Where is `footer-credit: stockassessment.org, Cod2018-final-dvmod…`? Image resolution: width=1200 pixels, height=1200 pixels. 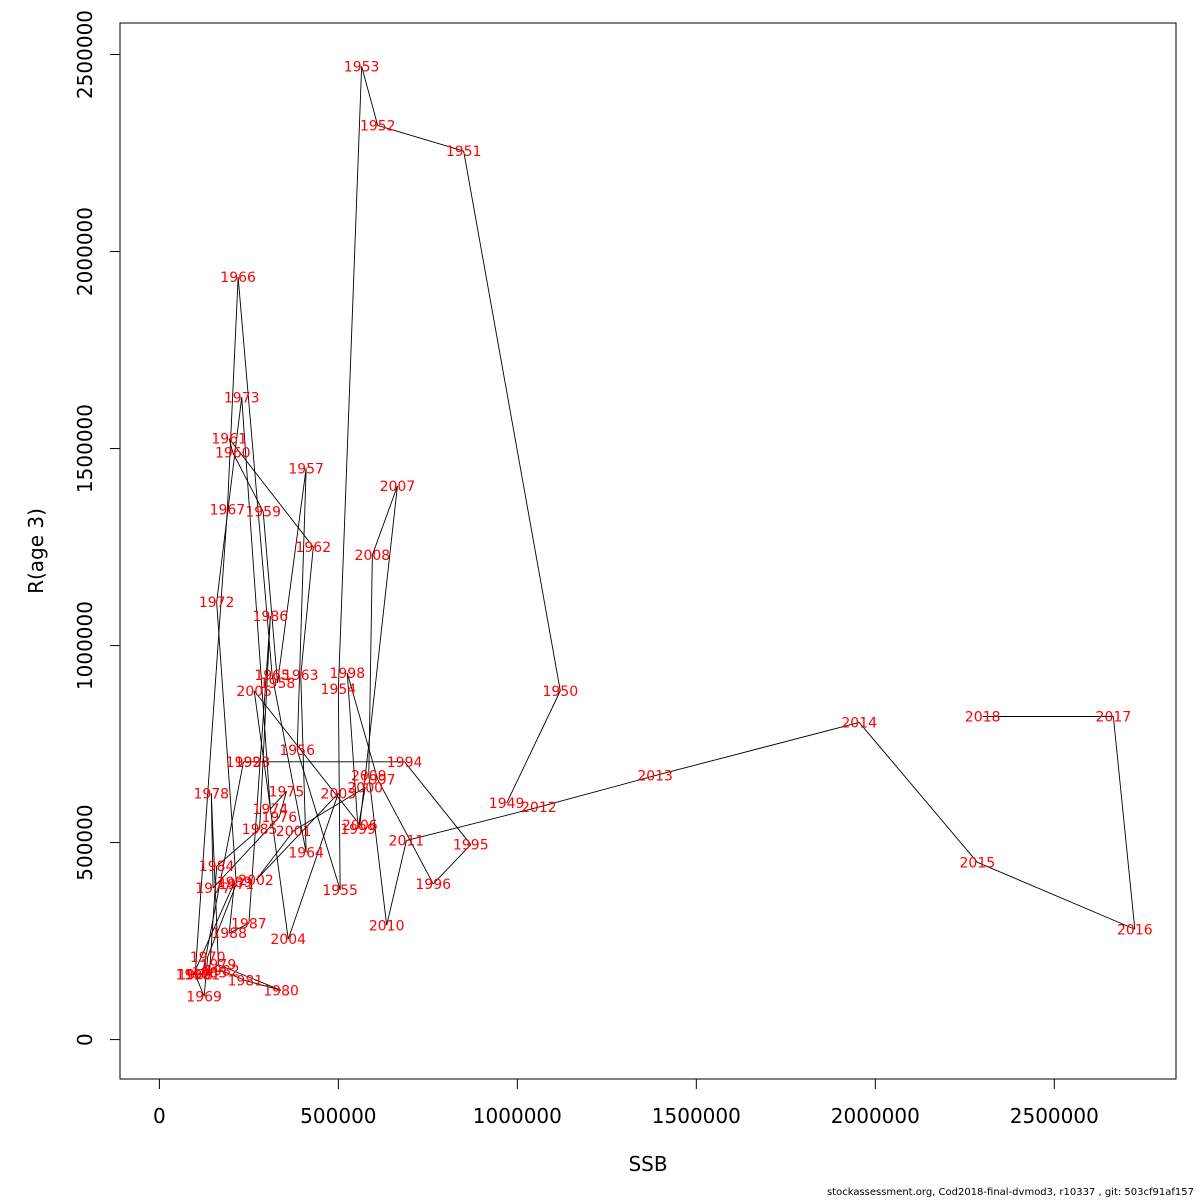 footer-credit: stockassessment.org, Cod2018-final-dvmod… is located at coordinates (1010, 1192).